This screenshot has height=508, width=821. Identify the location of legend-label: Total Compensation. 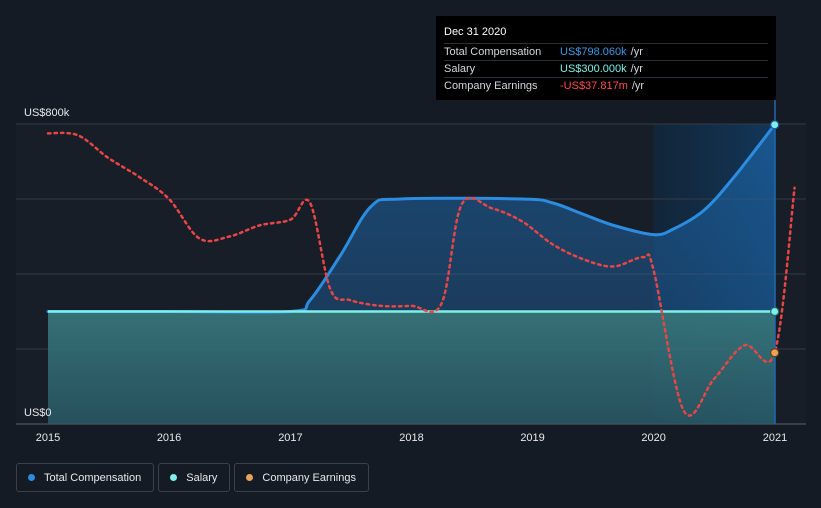
(93, 477).